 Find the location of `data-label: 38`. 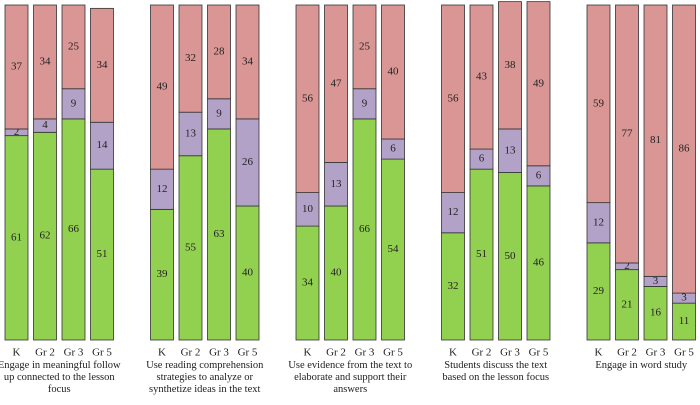

data-label: 38 is located at coordinates (511, 65).